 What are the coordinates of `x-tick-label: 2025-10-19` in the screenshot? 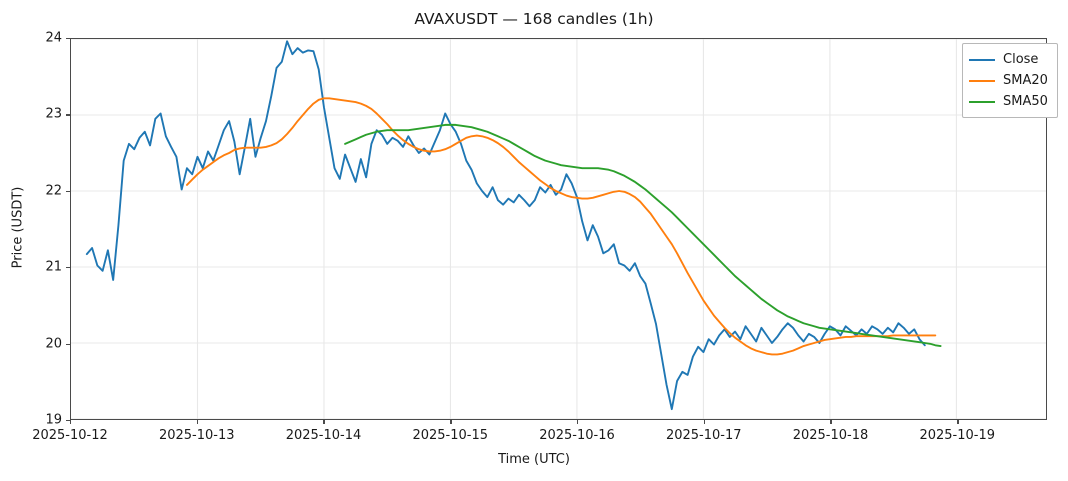 It's located at (957, 435).